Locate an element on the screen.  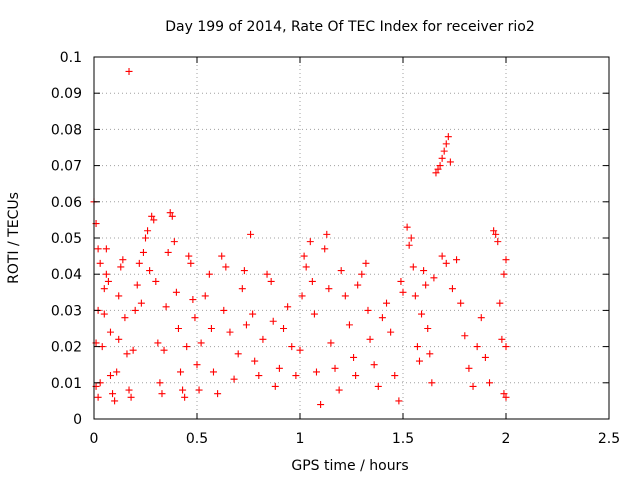
y-tick-label: 0.1 is located at coordinates (71, 58).